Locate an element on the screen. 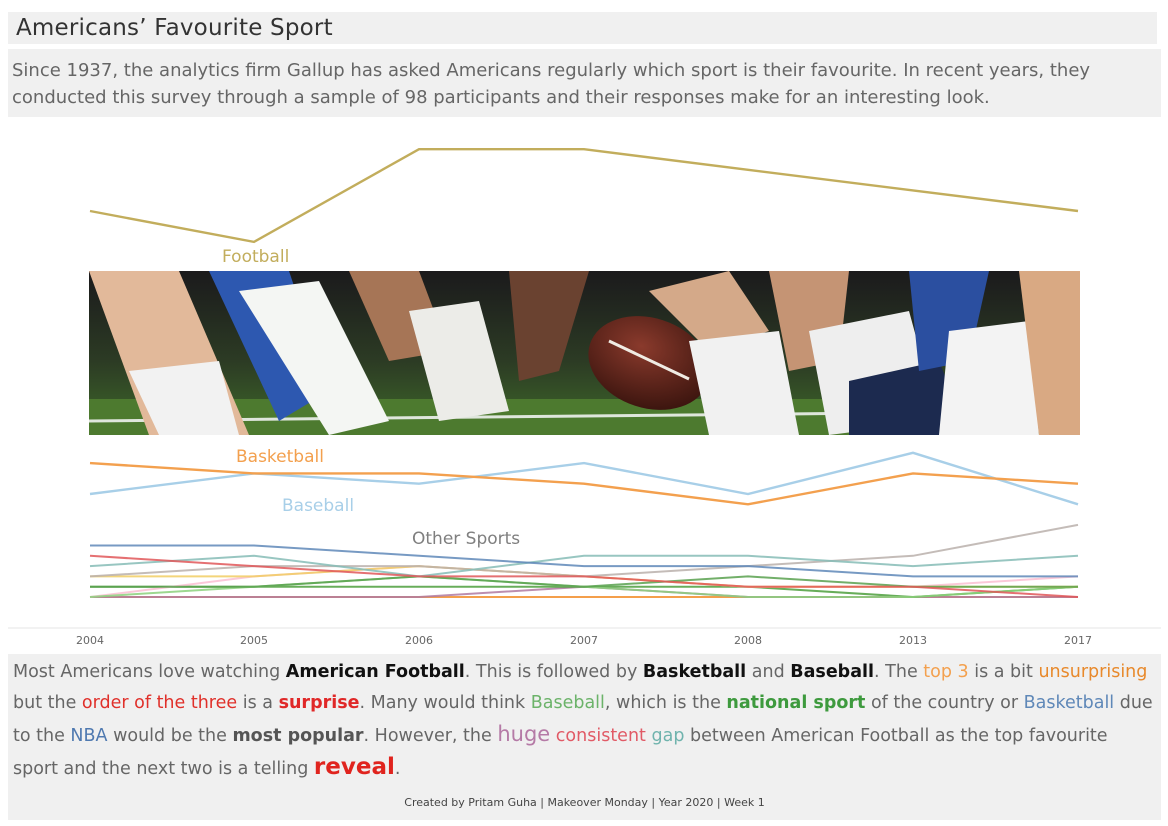  x-tick-2007: 2007 is located at coordinates (584, 640).